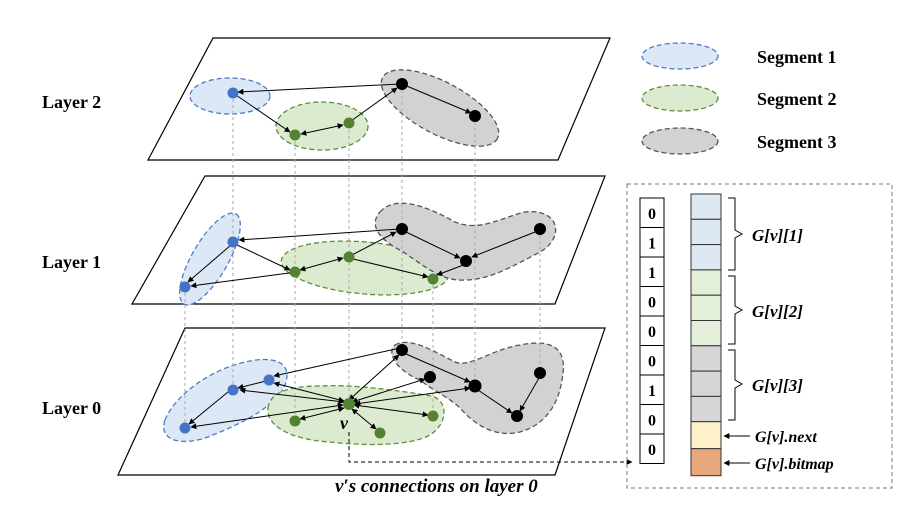 This screenshot has height=510, width=900. What do you see at coordinates (777, 311) in the screenshot?
I see `g-v-seg2-label: G[v][2]` at bounding box center [777, 311].